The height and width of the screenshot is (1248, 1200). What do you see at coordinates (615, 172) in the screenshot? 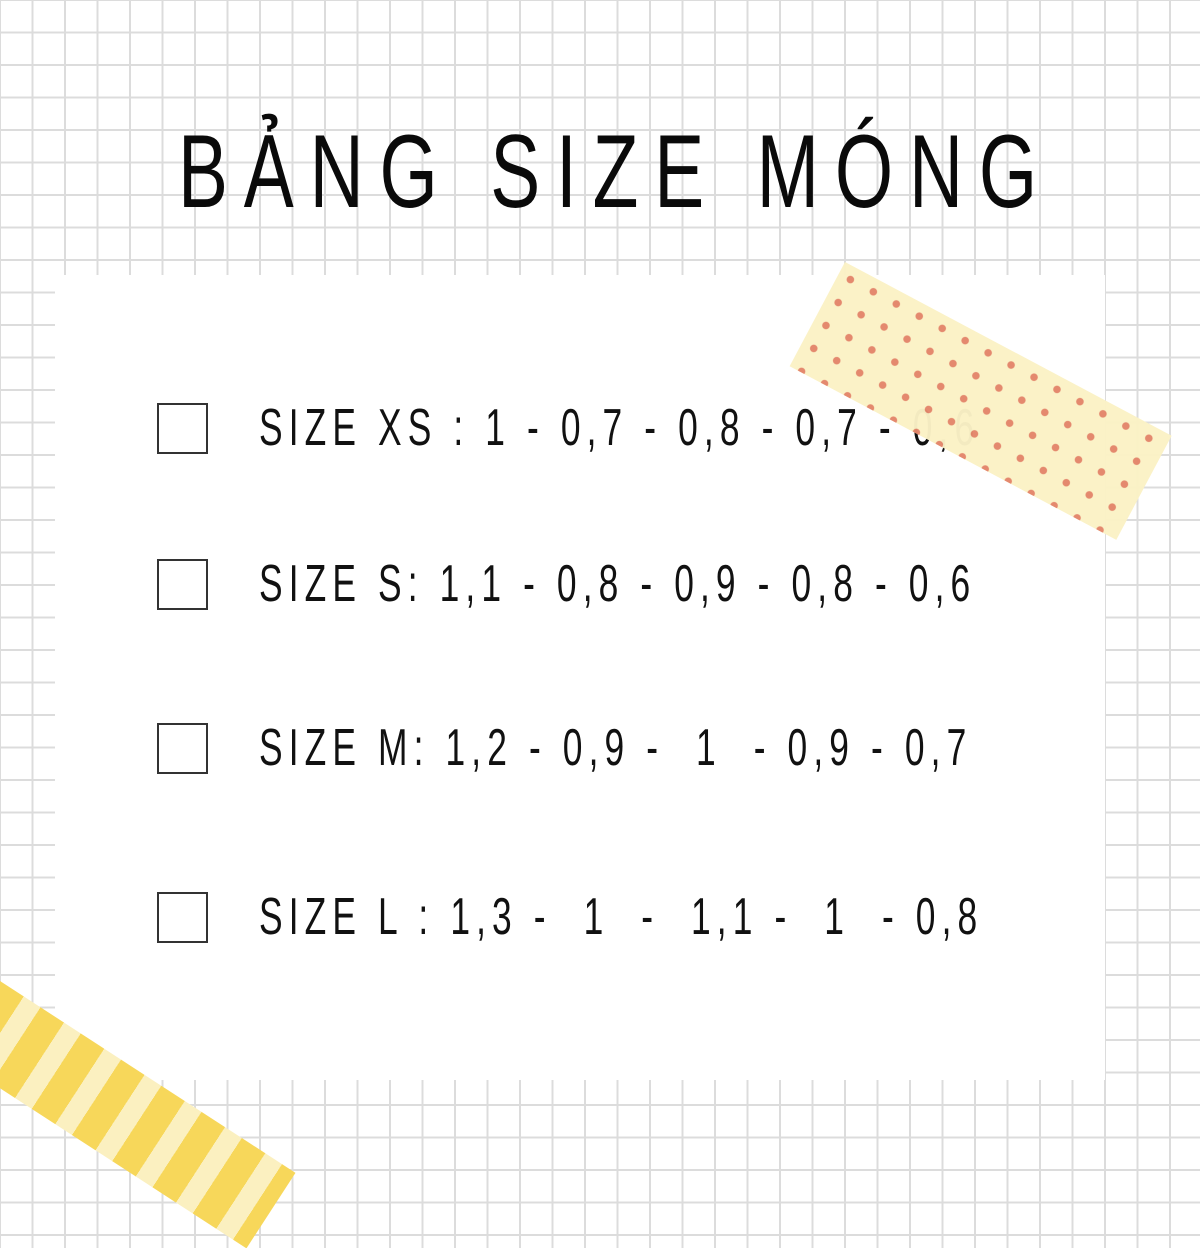
I see `page-title: BẢNG SIZE MÓNG` at bounding box center [615, 172].